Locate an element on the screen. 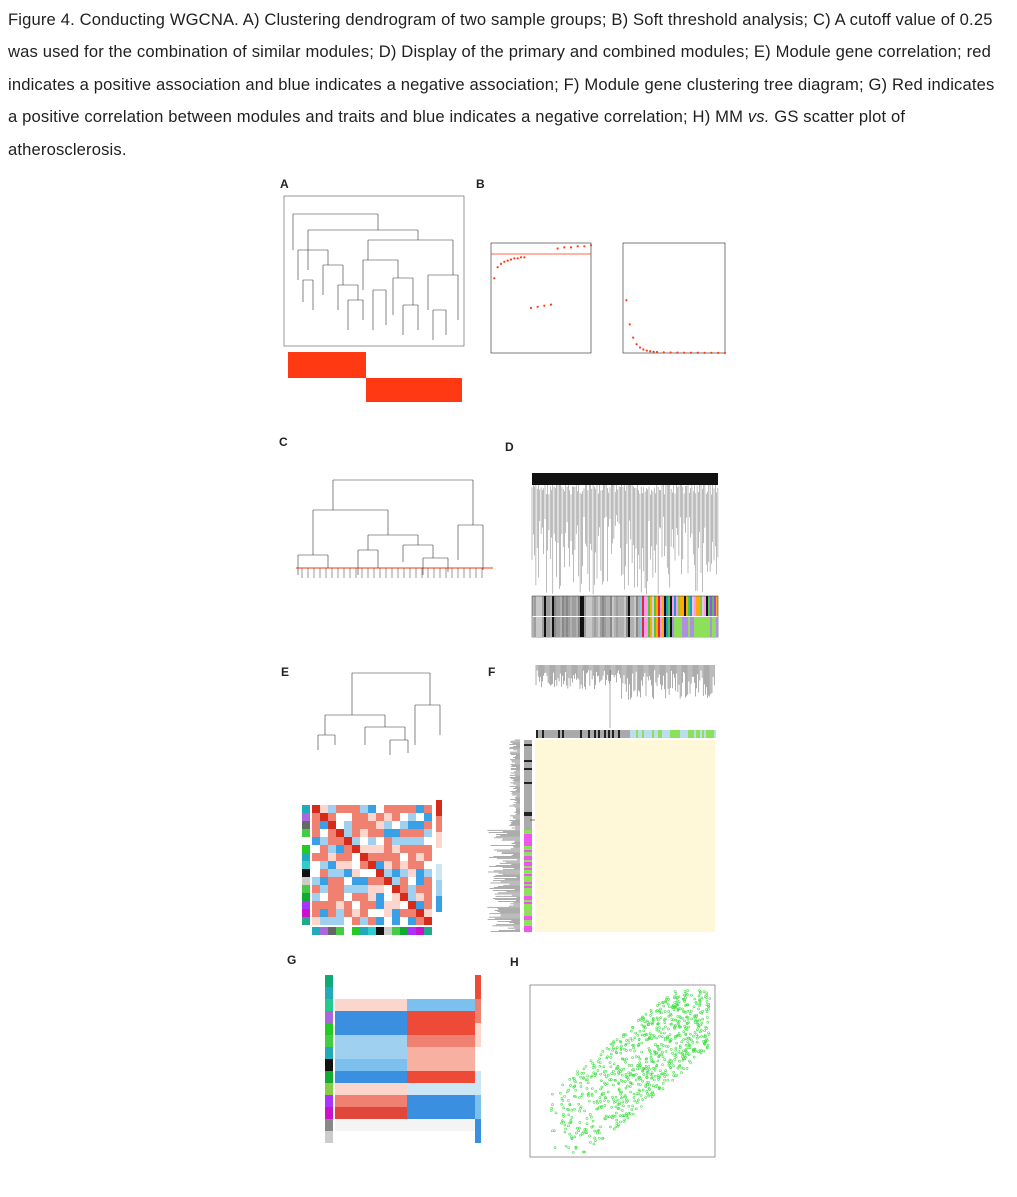 The image size is (1017, 1197). panel-letter-h: H is located at coordinates (514, 962).